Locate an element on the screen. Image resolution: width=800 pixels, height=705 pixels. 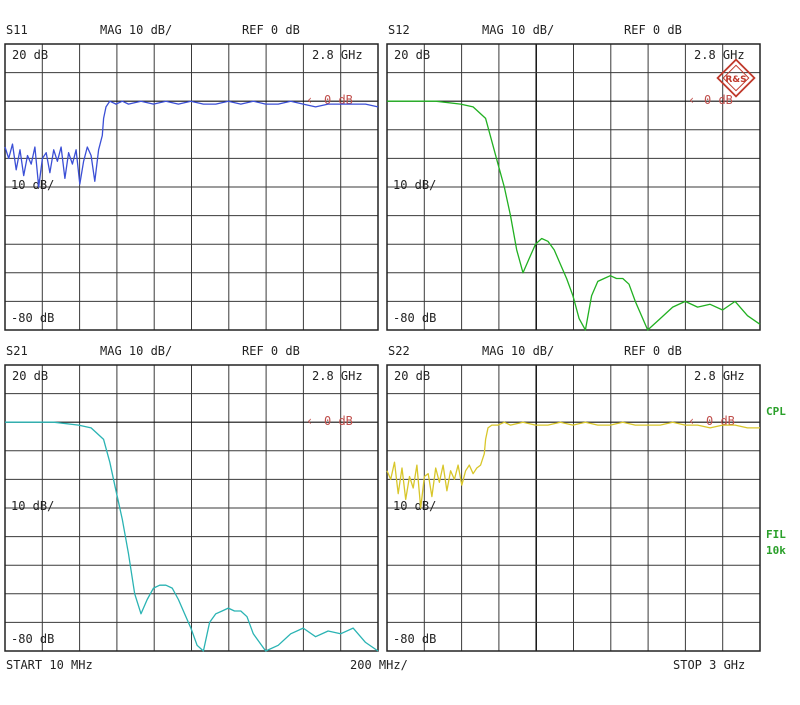
logo-diamond-outer is located at coordinates (736, 78).